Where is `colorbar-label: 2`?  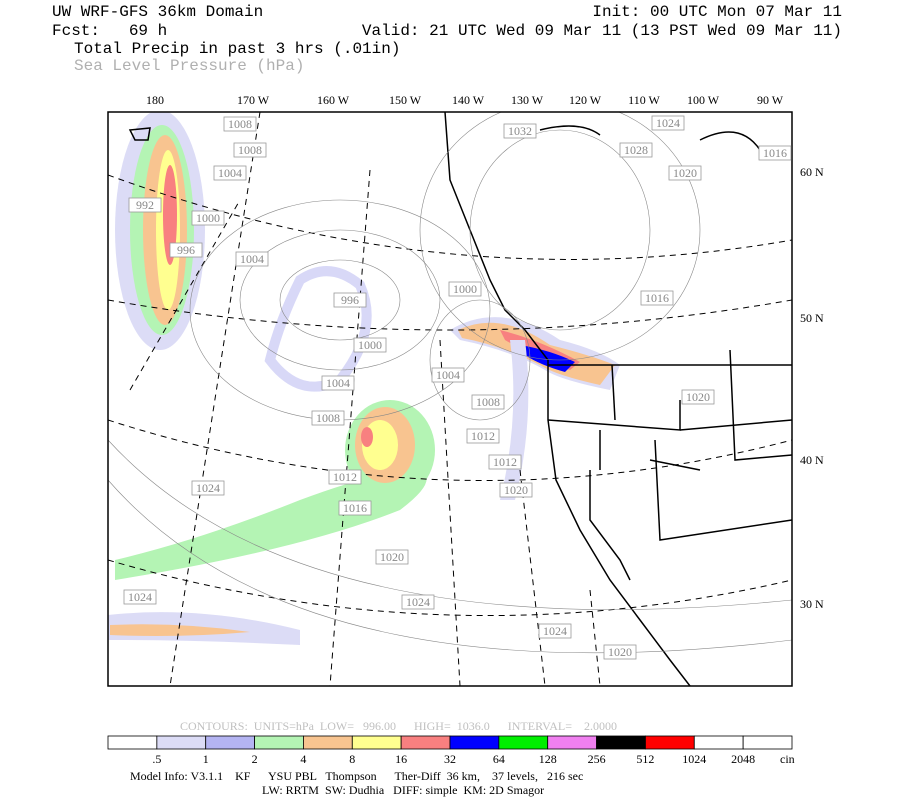 colorbar-label: 2 is located at coordinates (255, 759).